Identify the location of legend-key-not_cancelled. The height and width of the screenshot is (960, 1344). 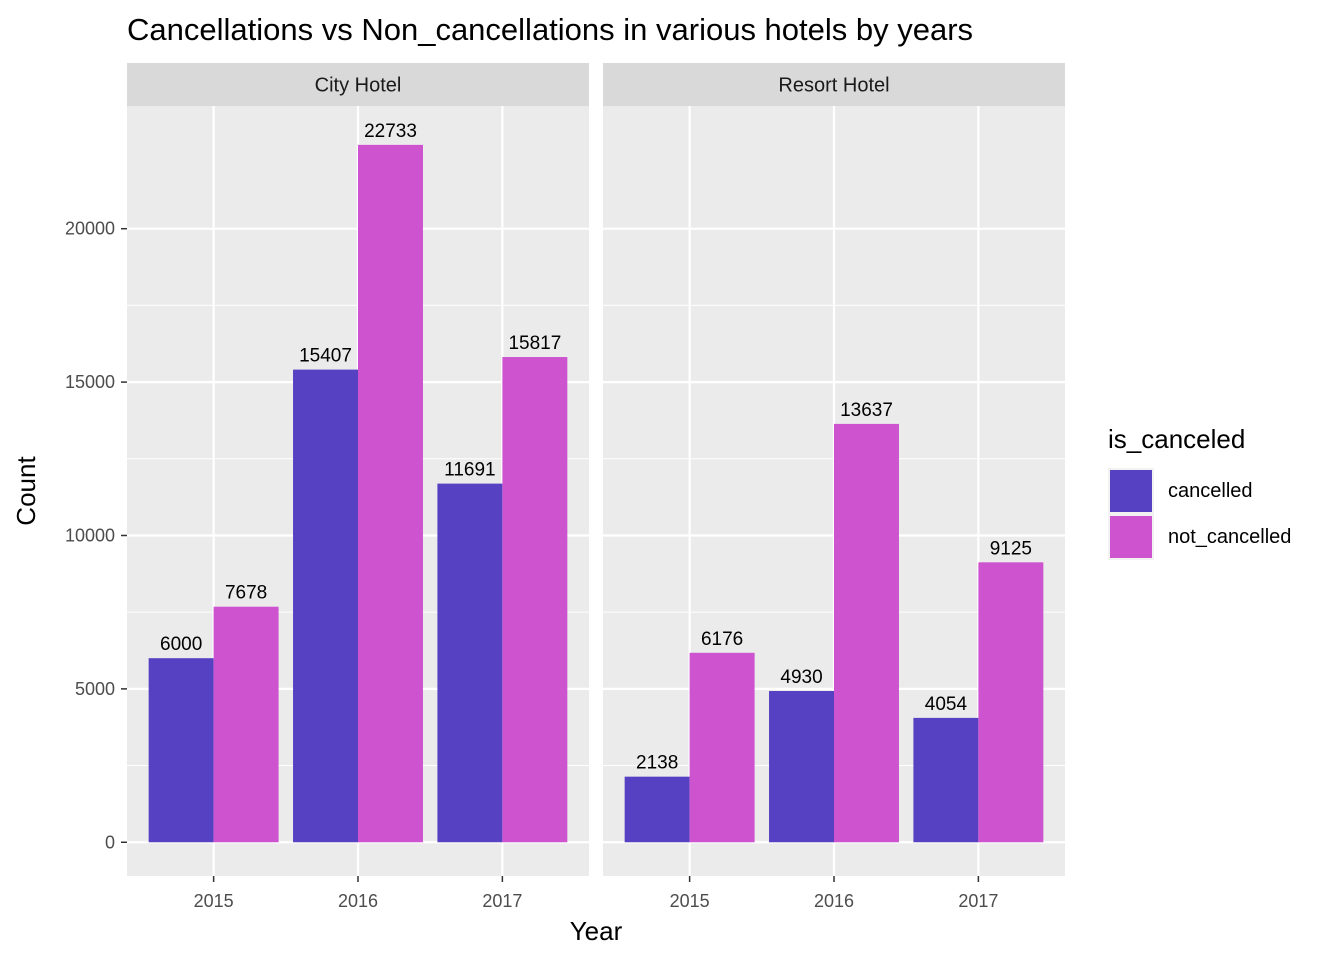
(1131, 537).